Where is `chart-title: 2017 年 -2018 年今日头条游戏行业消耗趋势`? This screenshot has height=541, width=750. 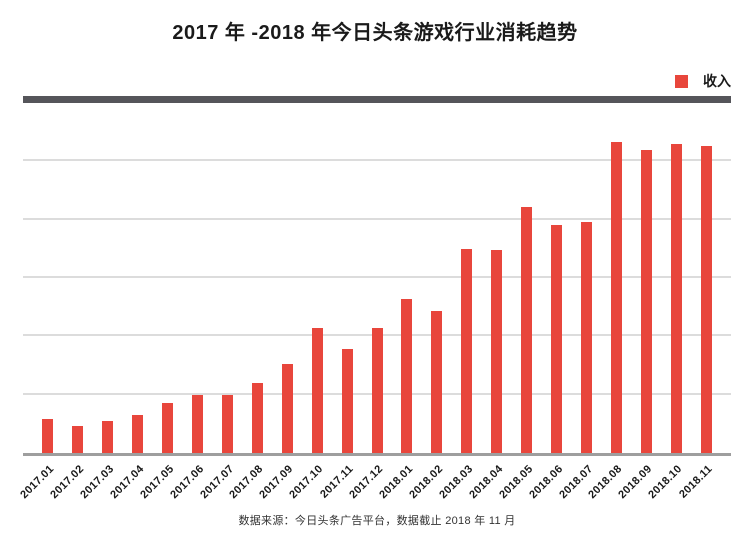
chart-title: 2017 年 -2018 年今日头条游戏行业消耗趋势 is located at coordinates (375, 33).